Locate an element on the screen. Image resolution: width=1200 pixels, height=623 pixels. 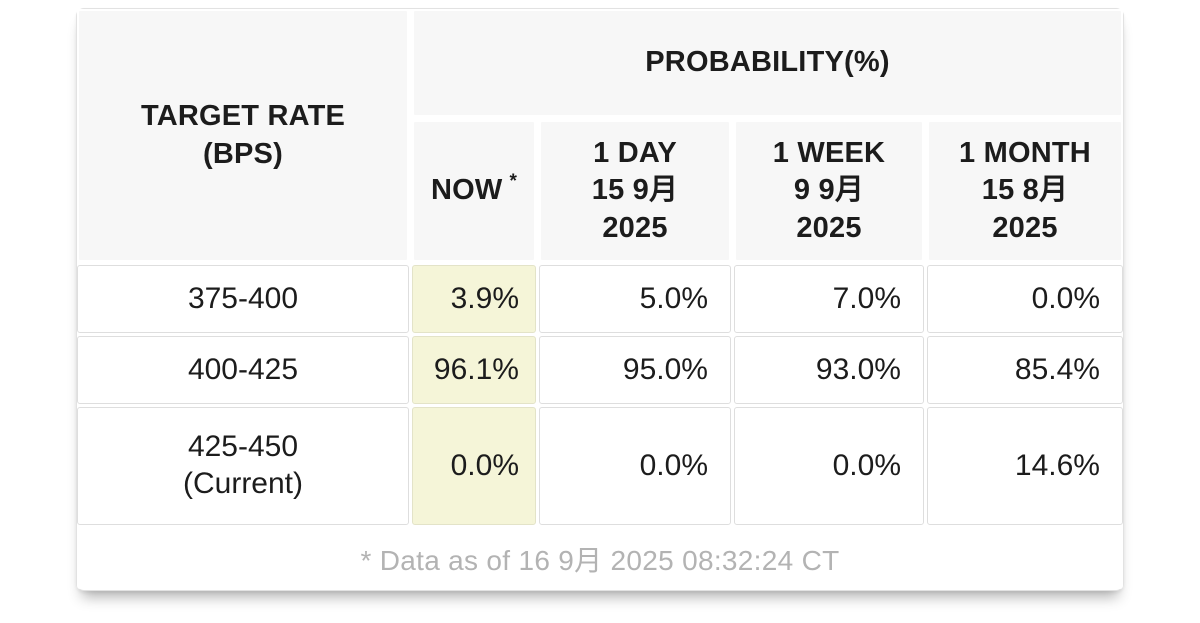
row-label-current-note: (Current) is located at coordinates (242, 483).